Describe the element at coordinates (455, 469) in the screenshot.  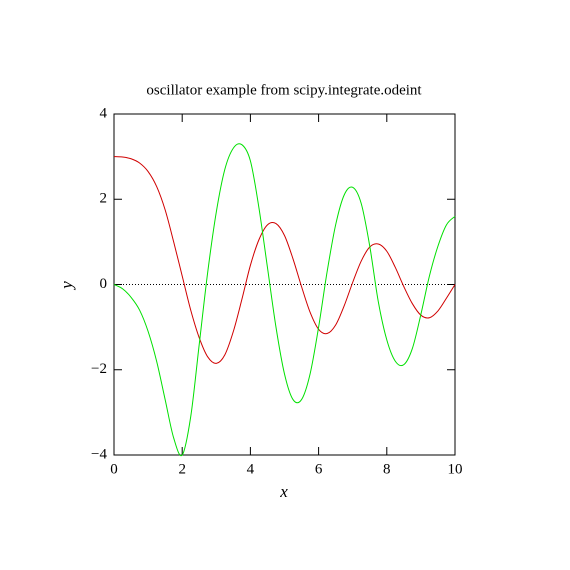
I see `x-tick-label: 10` at that location.